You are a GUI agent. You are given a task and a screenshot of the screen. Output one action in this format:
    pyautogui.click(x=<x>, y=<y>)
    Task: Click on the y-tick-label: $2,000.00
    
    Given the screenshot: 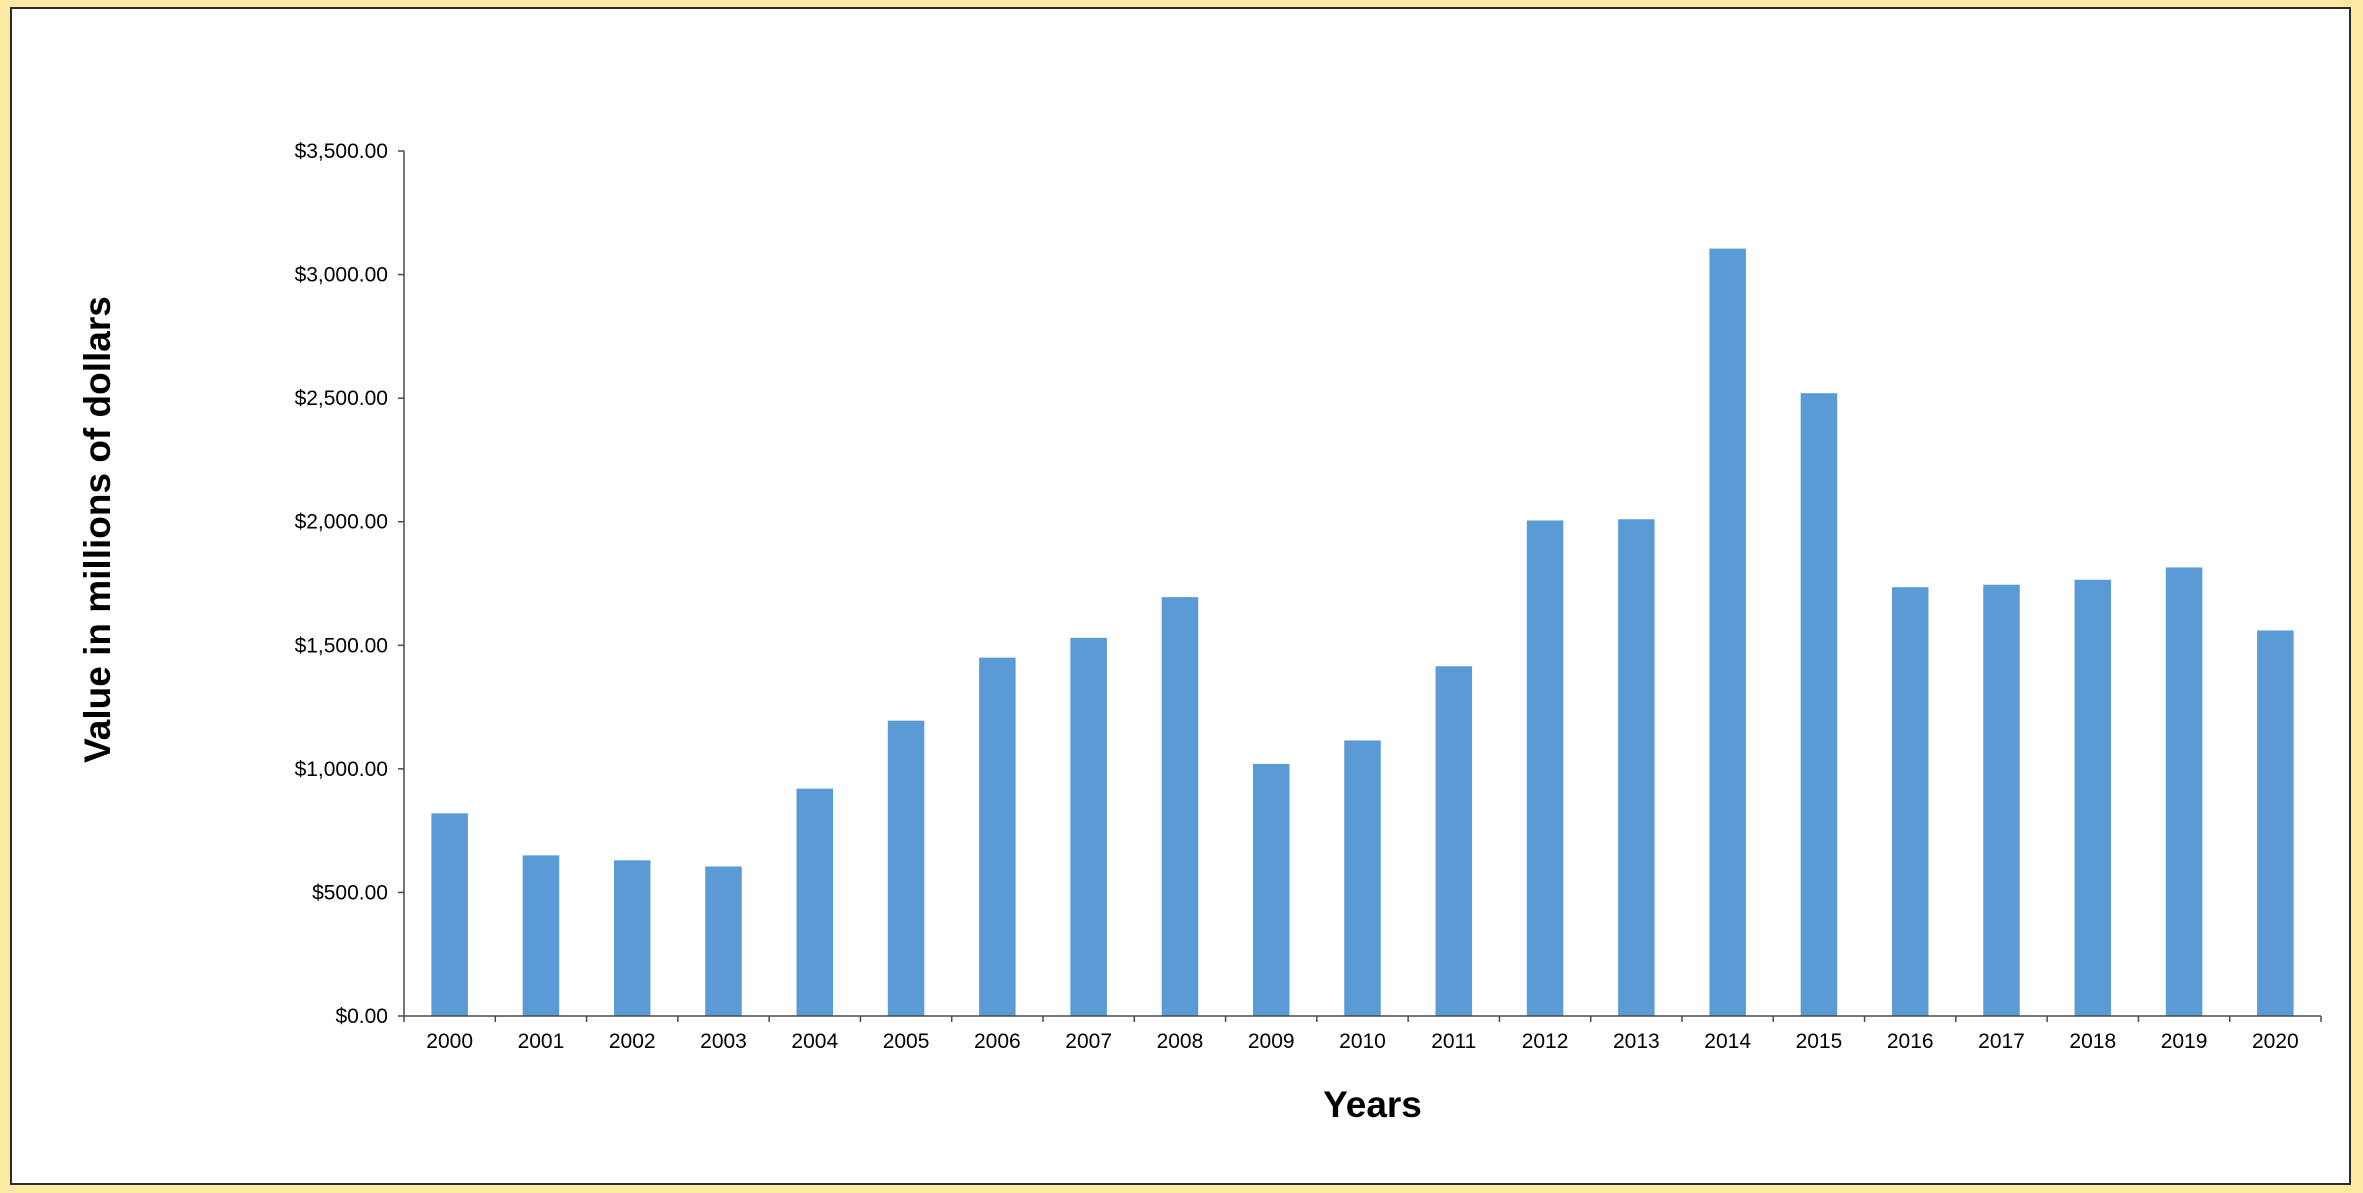 What is the action you would take?
    pyautogui.click(x=341, y=522)
    